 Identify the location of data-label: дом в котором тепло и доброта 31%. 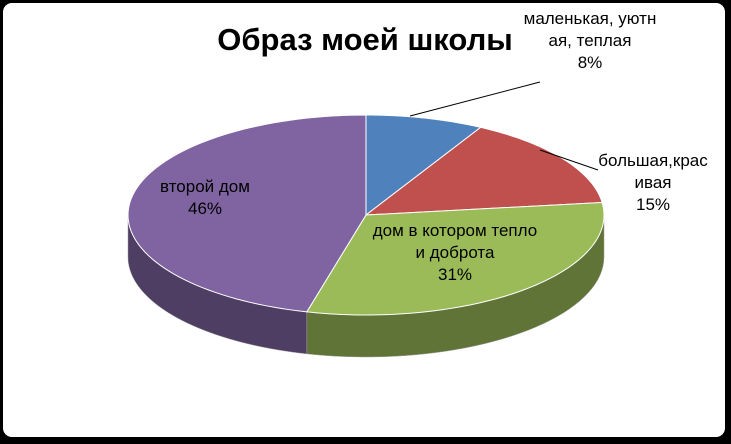
(455, 253).